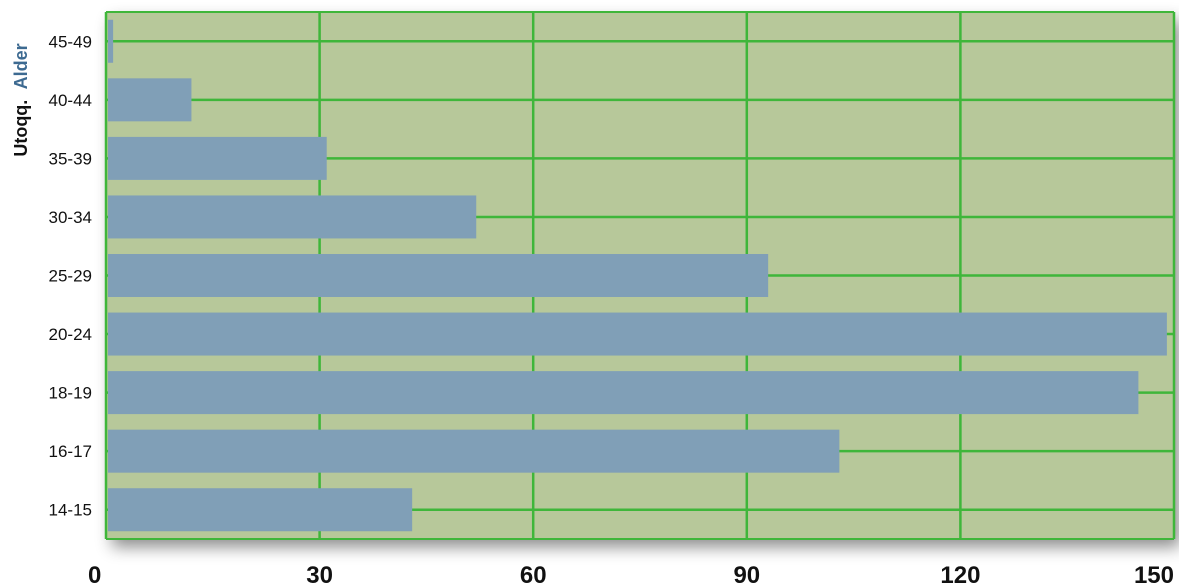 The height and width of the screenshot is (588, 1179). I want to click on x-tick-label-150: 150, so click(1154, 575).